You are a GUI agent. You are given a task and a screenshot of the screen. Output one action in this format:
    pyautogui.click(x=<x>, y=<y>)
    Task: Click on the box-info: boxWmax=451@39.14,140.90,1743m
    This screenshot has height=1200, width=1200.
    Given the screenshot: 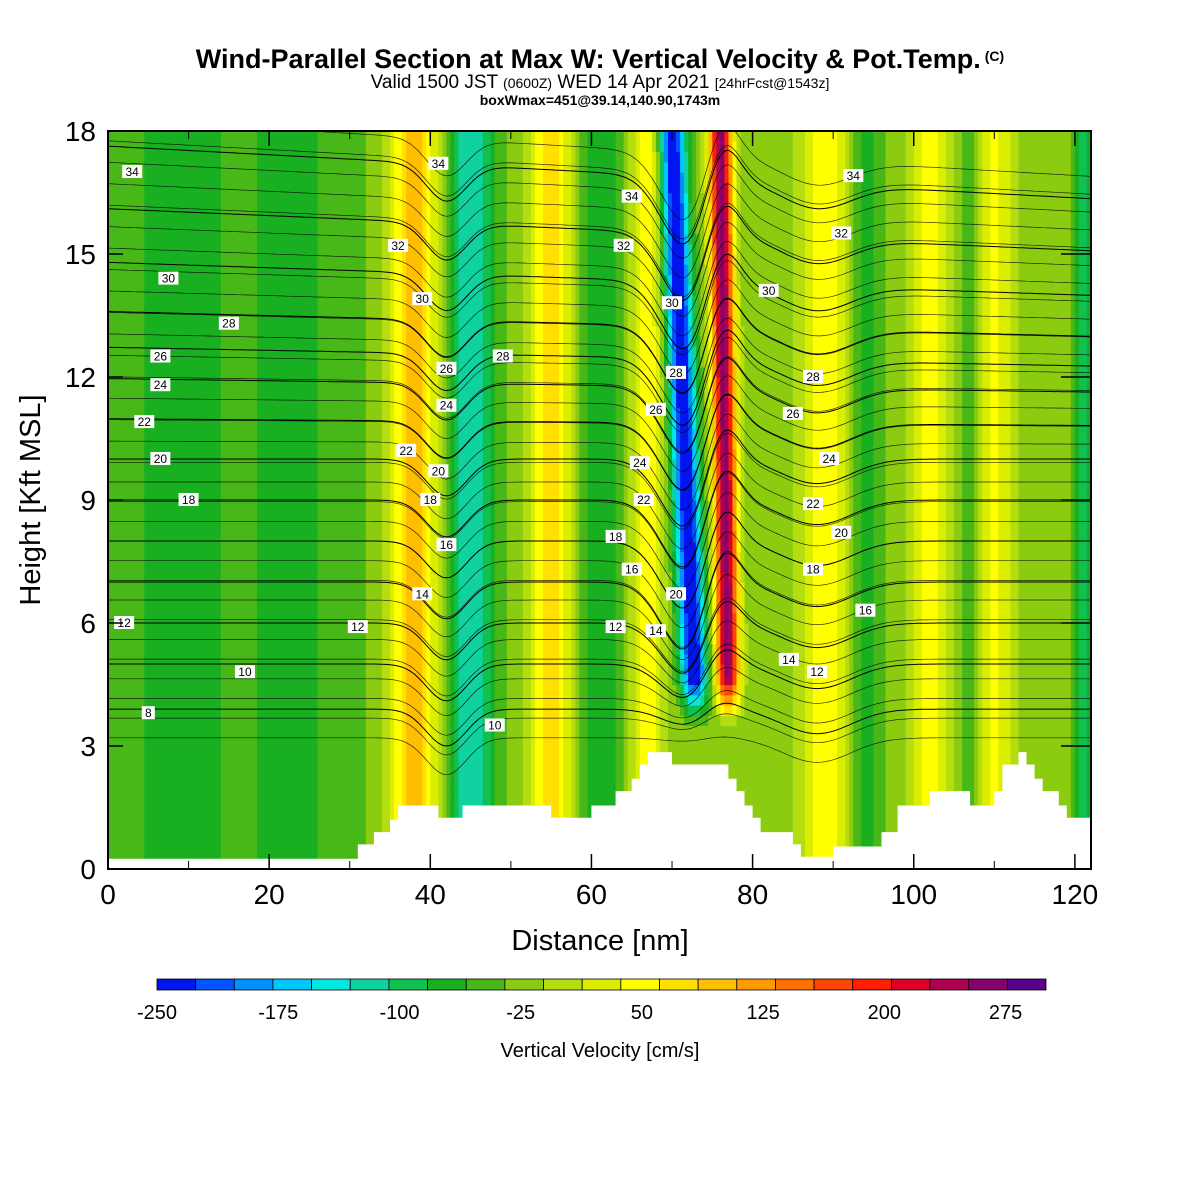 What is the action you would take?
    pyautogui.click(x=600, y=100)
    